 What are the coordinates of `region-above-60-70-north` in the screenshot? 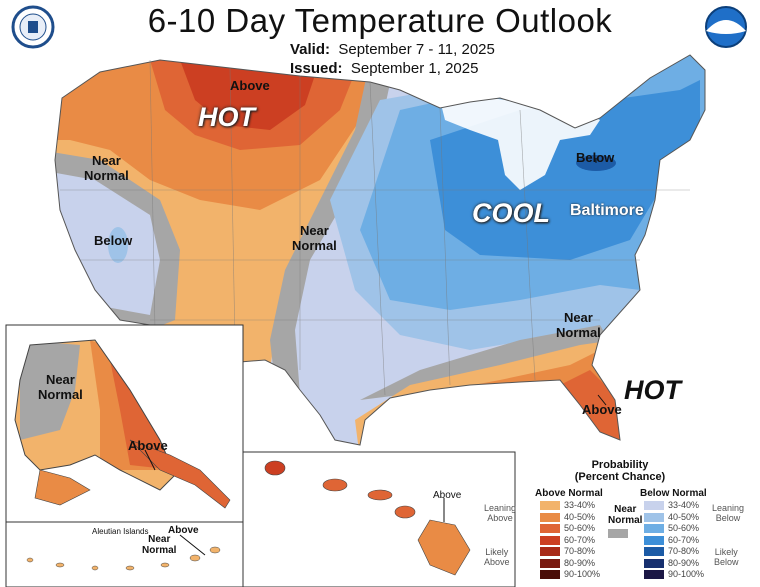 It's located at (250, 95).